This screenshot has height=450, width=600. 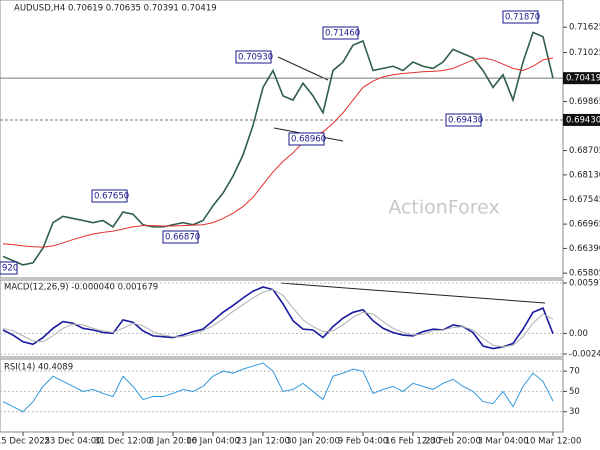 What do you see at coordinates (584, 151) in the screenshot?
I see `y-tick-label: 0.68705` at bounding box center [584, 151].